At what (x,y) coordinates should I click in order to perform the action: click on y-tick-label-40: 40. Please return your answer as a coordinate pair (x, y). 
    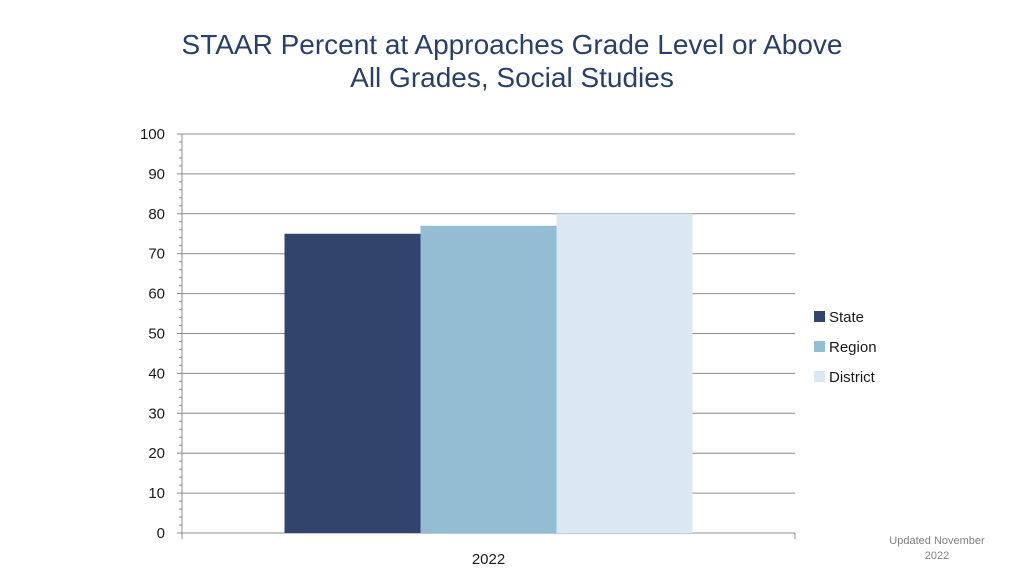
    Looking at the image, I should click on (156, 373).